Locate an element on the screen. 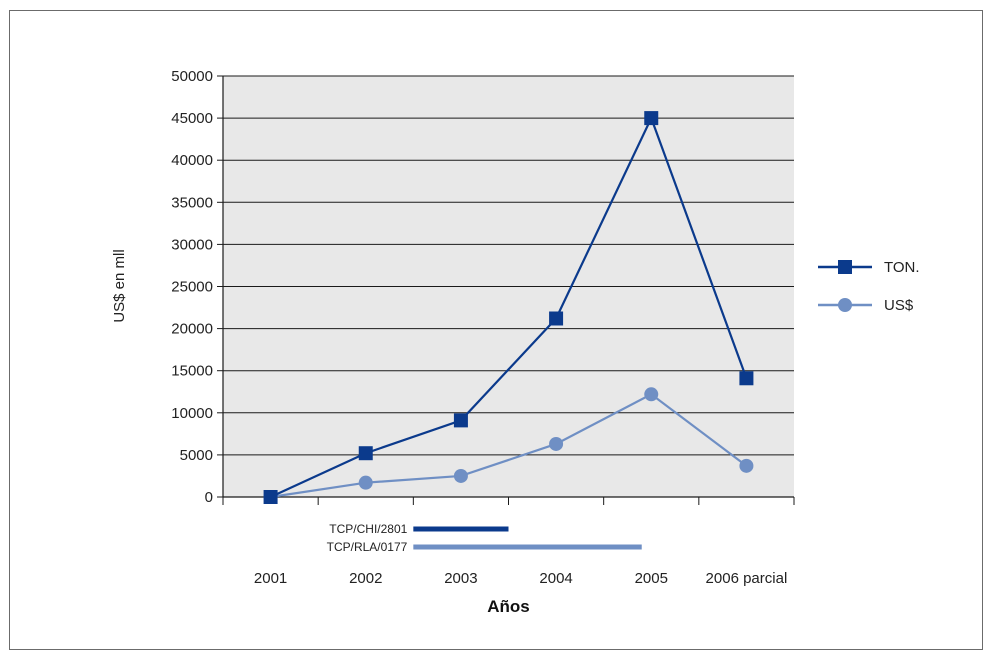 The height and width of the screenshot is (651, 992). y-tick-label: 35000 is located at coordinates (192, 202).